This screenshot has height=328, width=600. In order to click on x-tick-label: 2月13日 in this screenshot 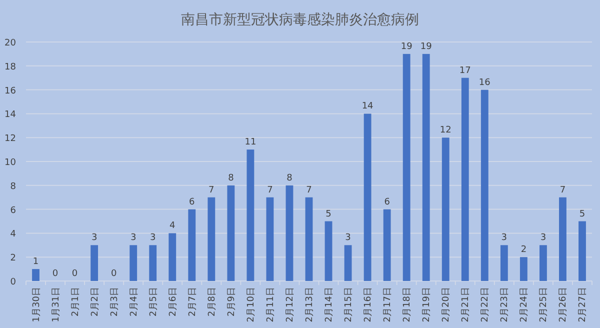, I will do `click(310, 304)`.